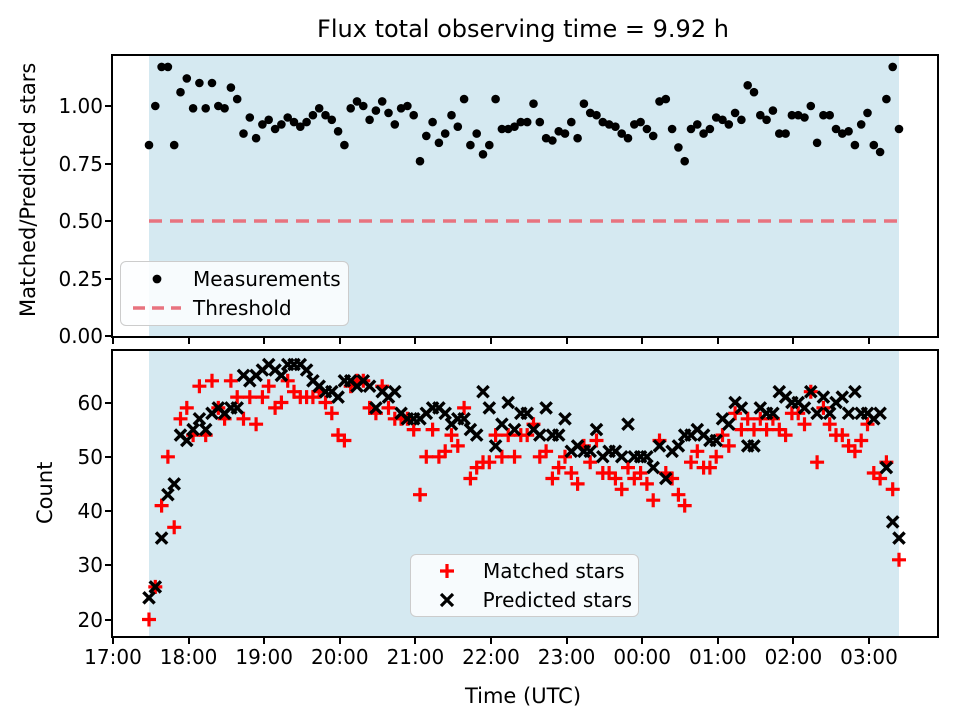  I want to click on x-tick-label: 18:00, so click(188, 657).